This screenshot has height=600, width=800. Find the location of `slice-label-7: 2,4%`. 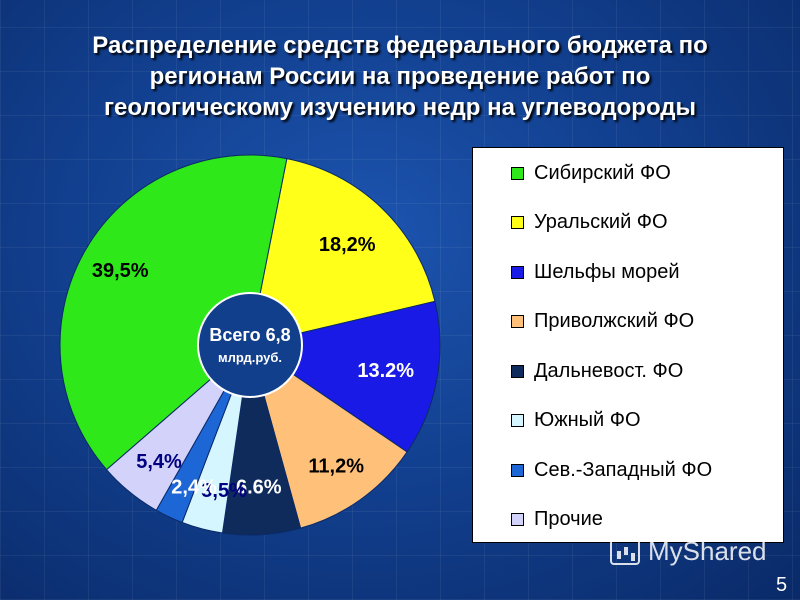

slice-label-7: 2,4% is located at coordinates (194, 488).